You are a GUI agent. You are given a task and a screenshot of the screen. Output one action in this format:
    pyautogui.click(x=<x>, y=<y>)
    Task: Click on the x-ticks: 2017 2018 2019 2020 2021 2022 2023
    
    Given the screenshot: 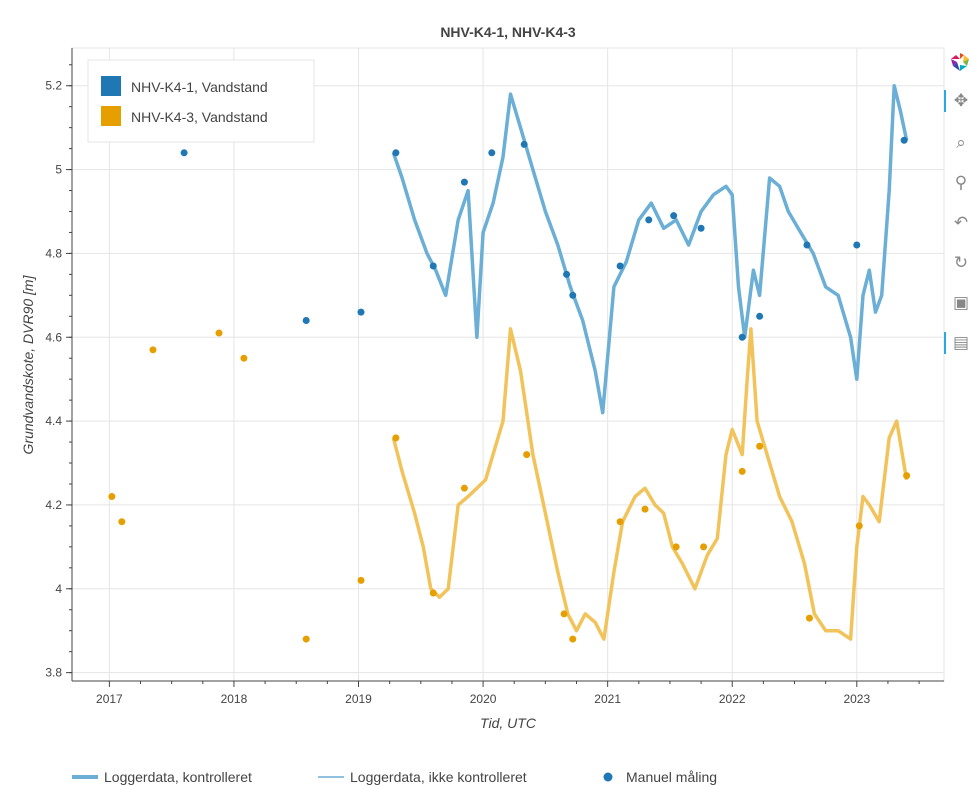 What is the action you would take?
    pyautogui.click(x=508, y=693)
    